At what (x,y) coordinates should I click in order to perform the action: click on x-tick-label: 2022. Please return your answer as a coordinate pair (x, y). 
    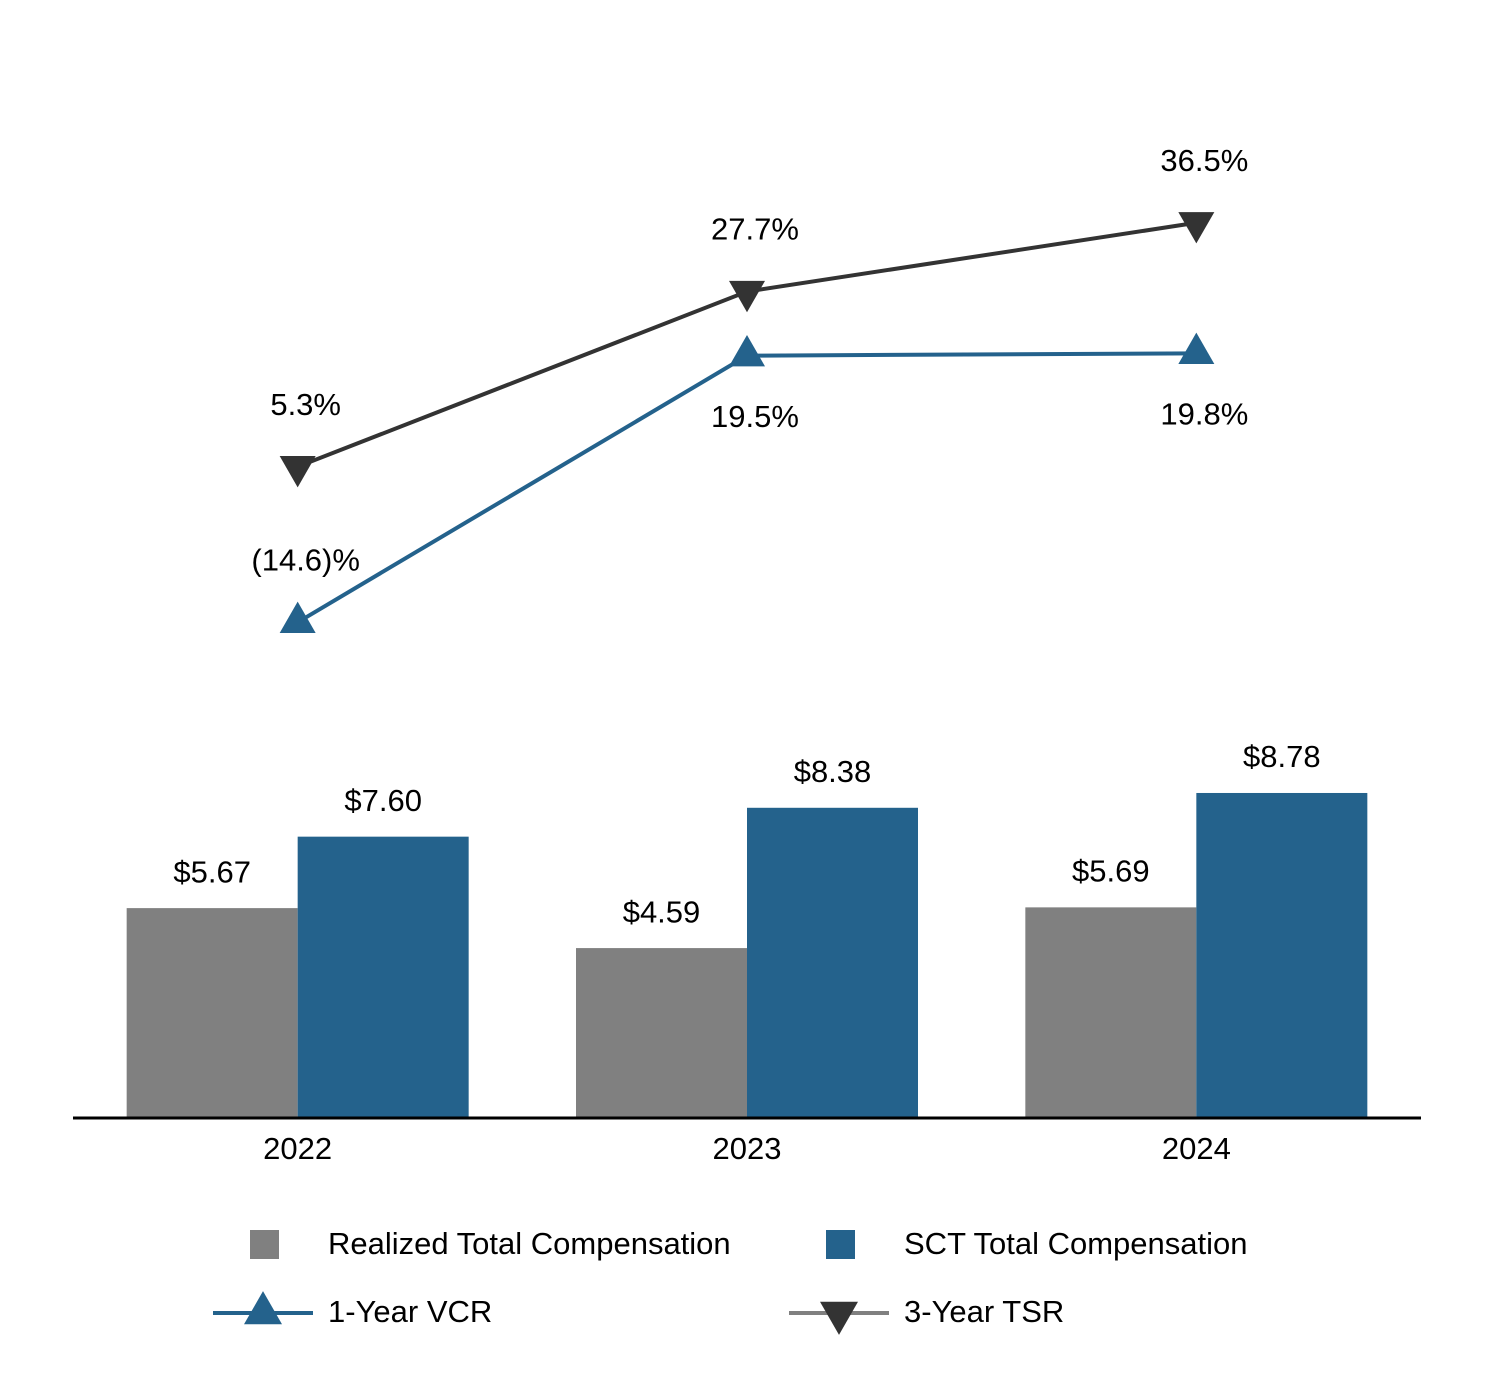
    Looking at the image, I should click on (297, 1148).